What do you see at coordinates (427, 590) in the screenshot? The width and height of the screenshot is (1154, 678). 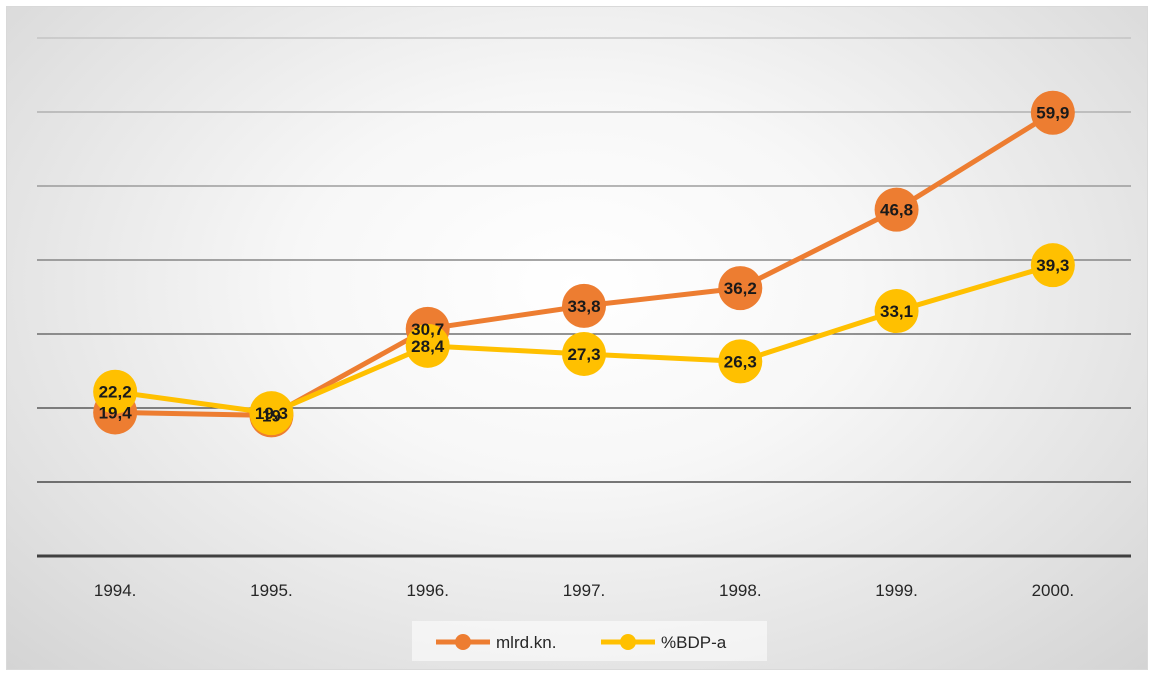 I see `x-tick-label: 1996.` at bounding box center [427, 590].